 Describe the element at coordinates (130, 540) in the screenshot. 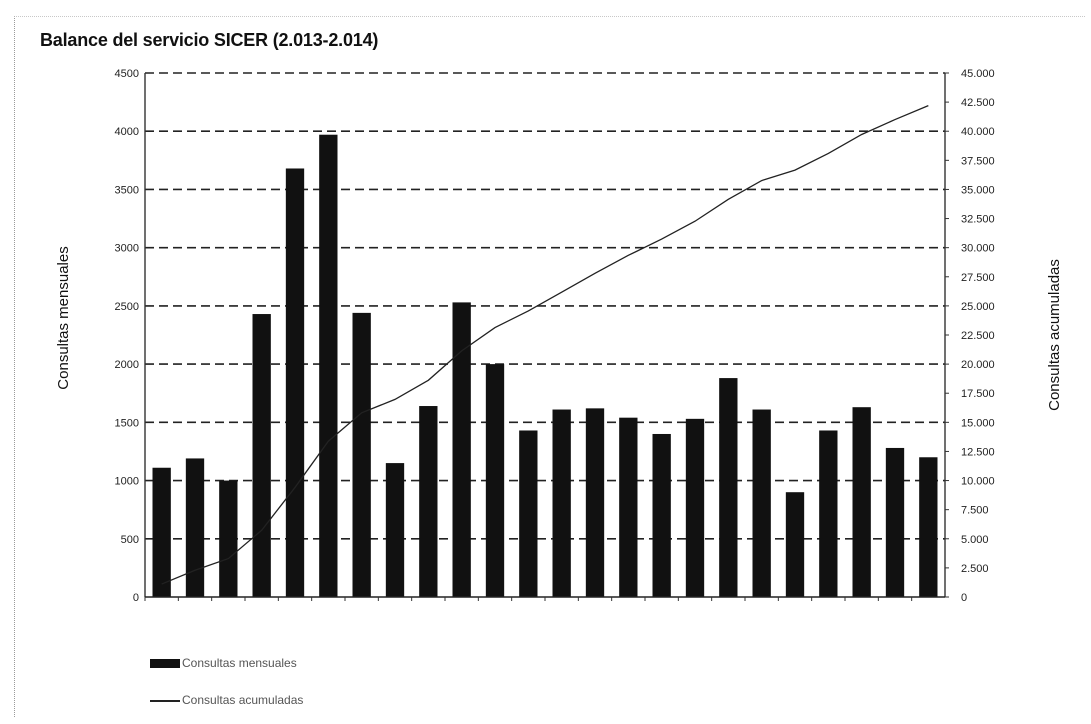

I see `y-tick-label: 500` at that location.